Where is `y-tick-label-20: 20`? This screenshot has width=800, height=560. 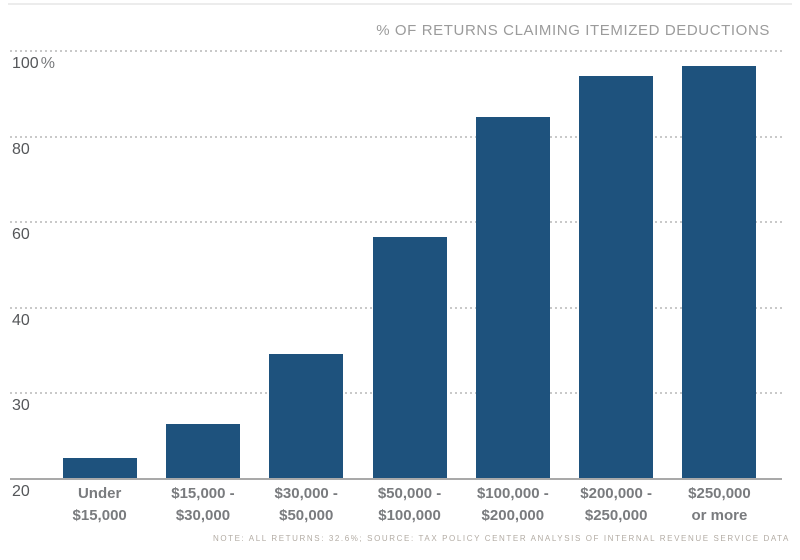 y-tick-label-20: 20 is located at coordinates (21, 491).